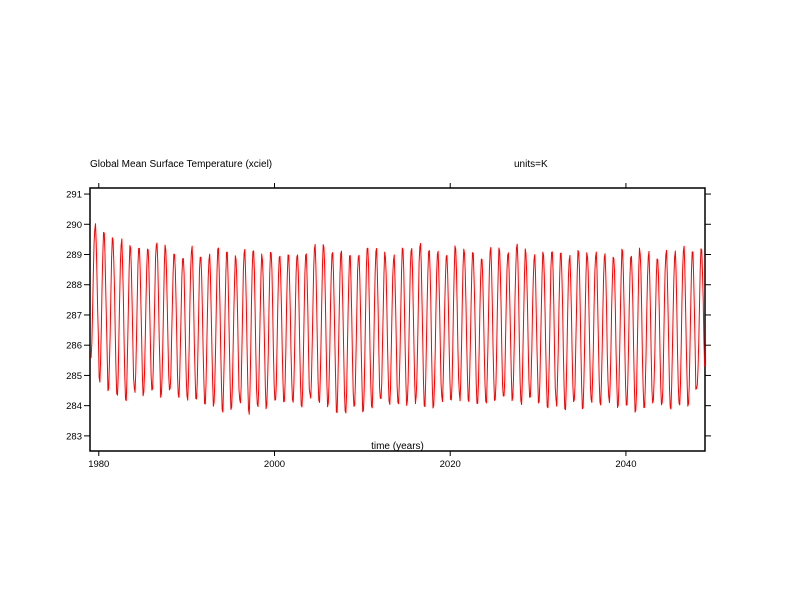 The width and height of the screenshot is (792, 612). I want to click on x-tick-label: 2020, so click(450, 464).